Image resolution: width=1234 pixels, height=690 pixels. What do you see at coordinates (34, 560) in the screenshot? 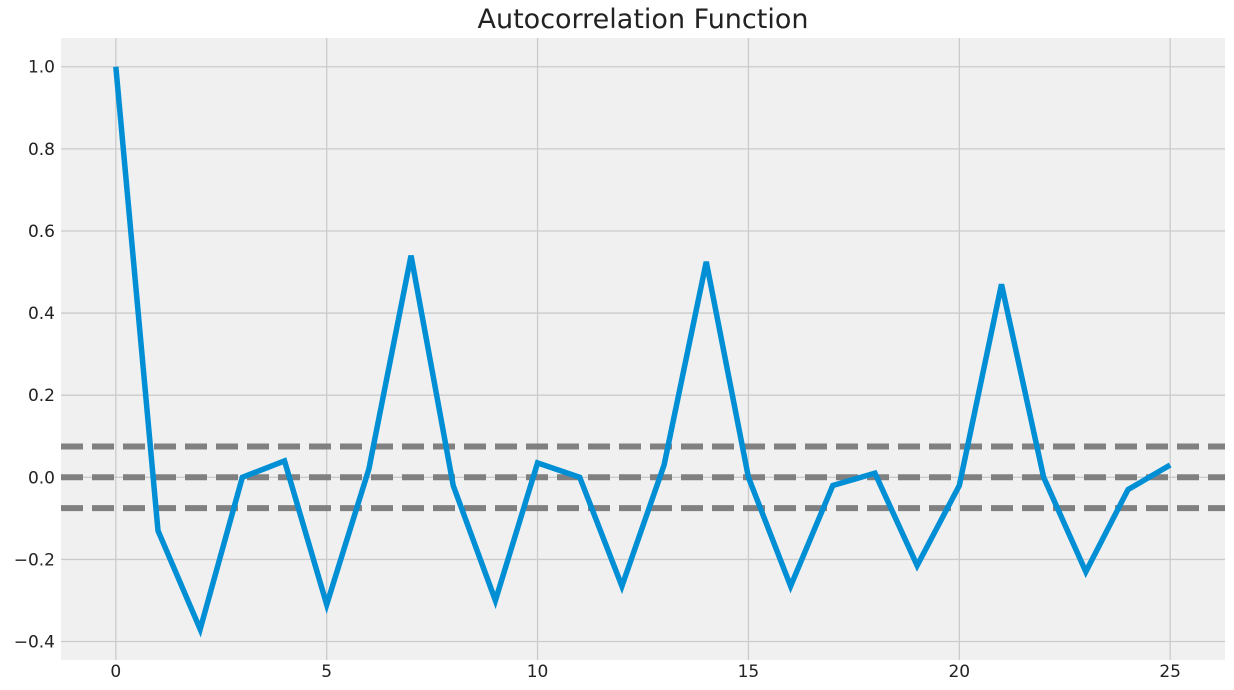
I see `y-tick-label: −0.2` at bounding box center [34, 560].